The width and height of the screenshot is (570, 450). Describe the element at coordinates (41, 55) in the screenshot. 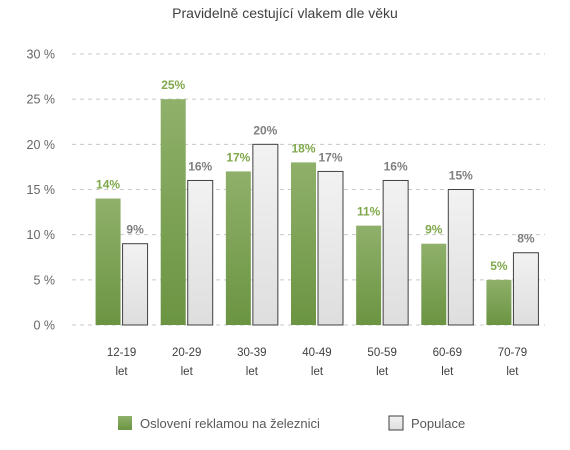

I see `y-tick-label: 30 %` at that location.